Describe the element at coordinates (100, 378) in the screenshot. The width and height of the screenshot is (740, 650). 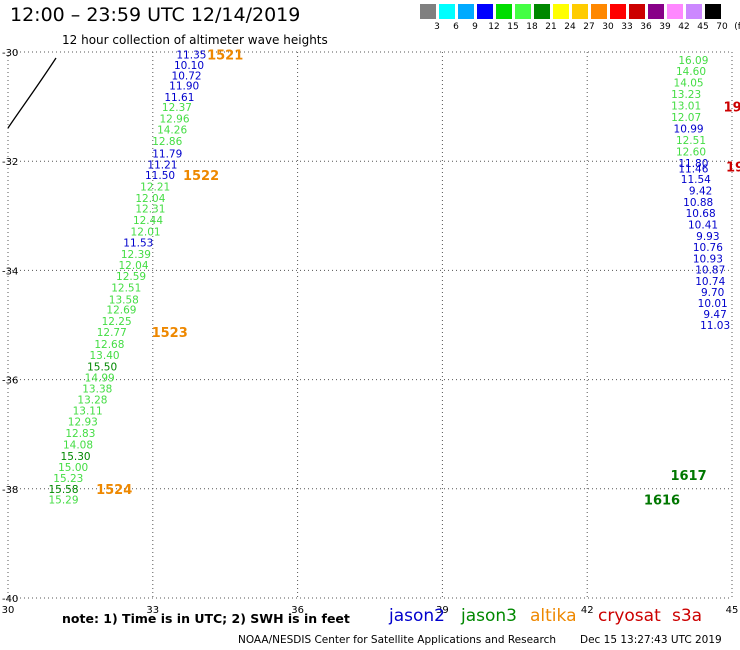
I see `swh-value: 14.99` at that location.